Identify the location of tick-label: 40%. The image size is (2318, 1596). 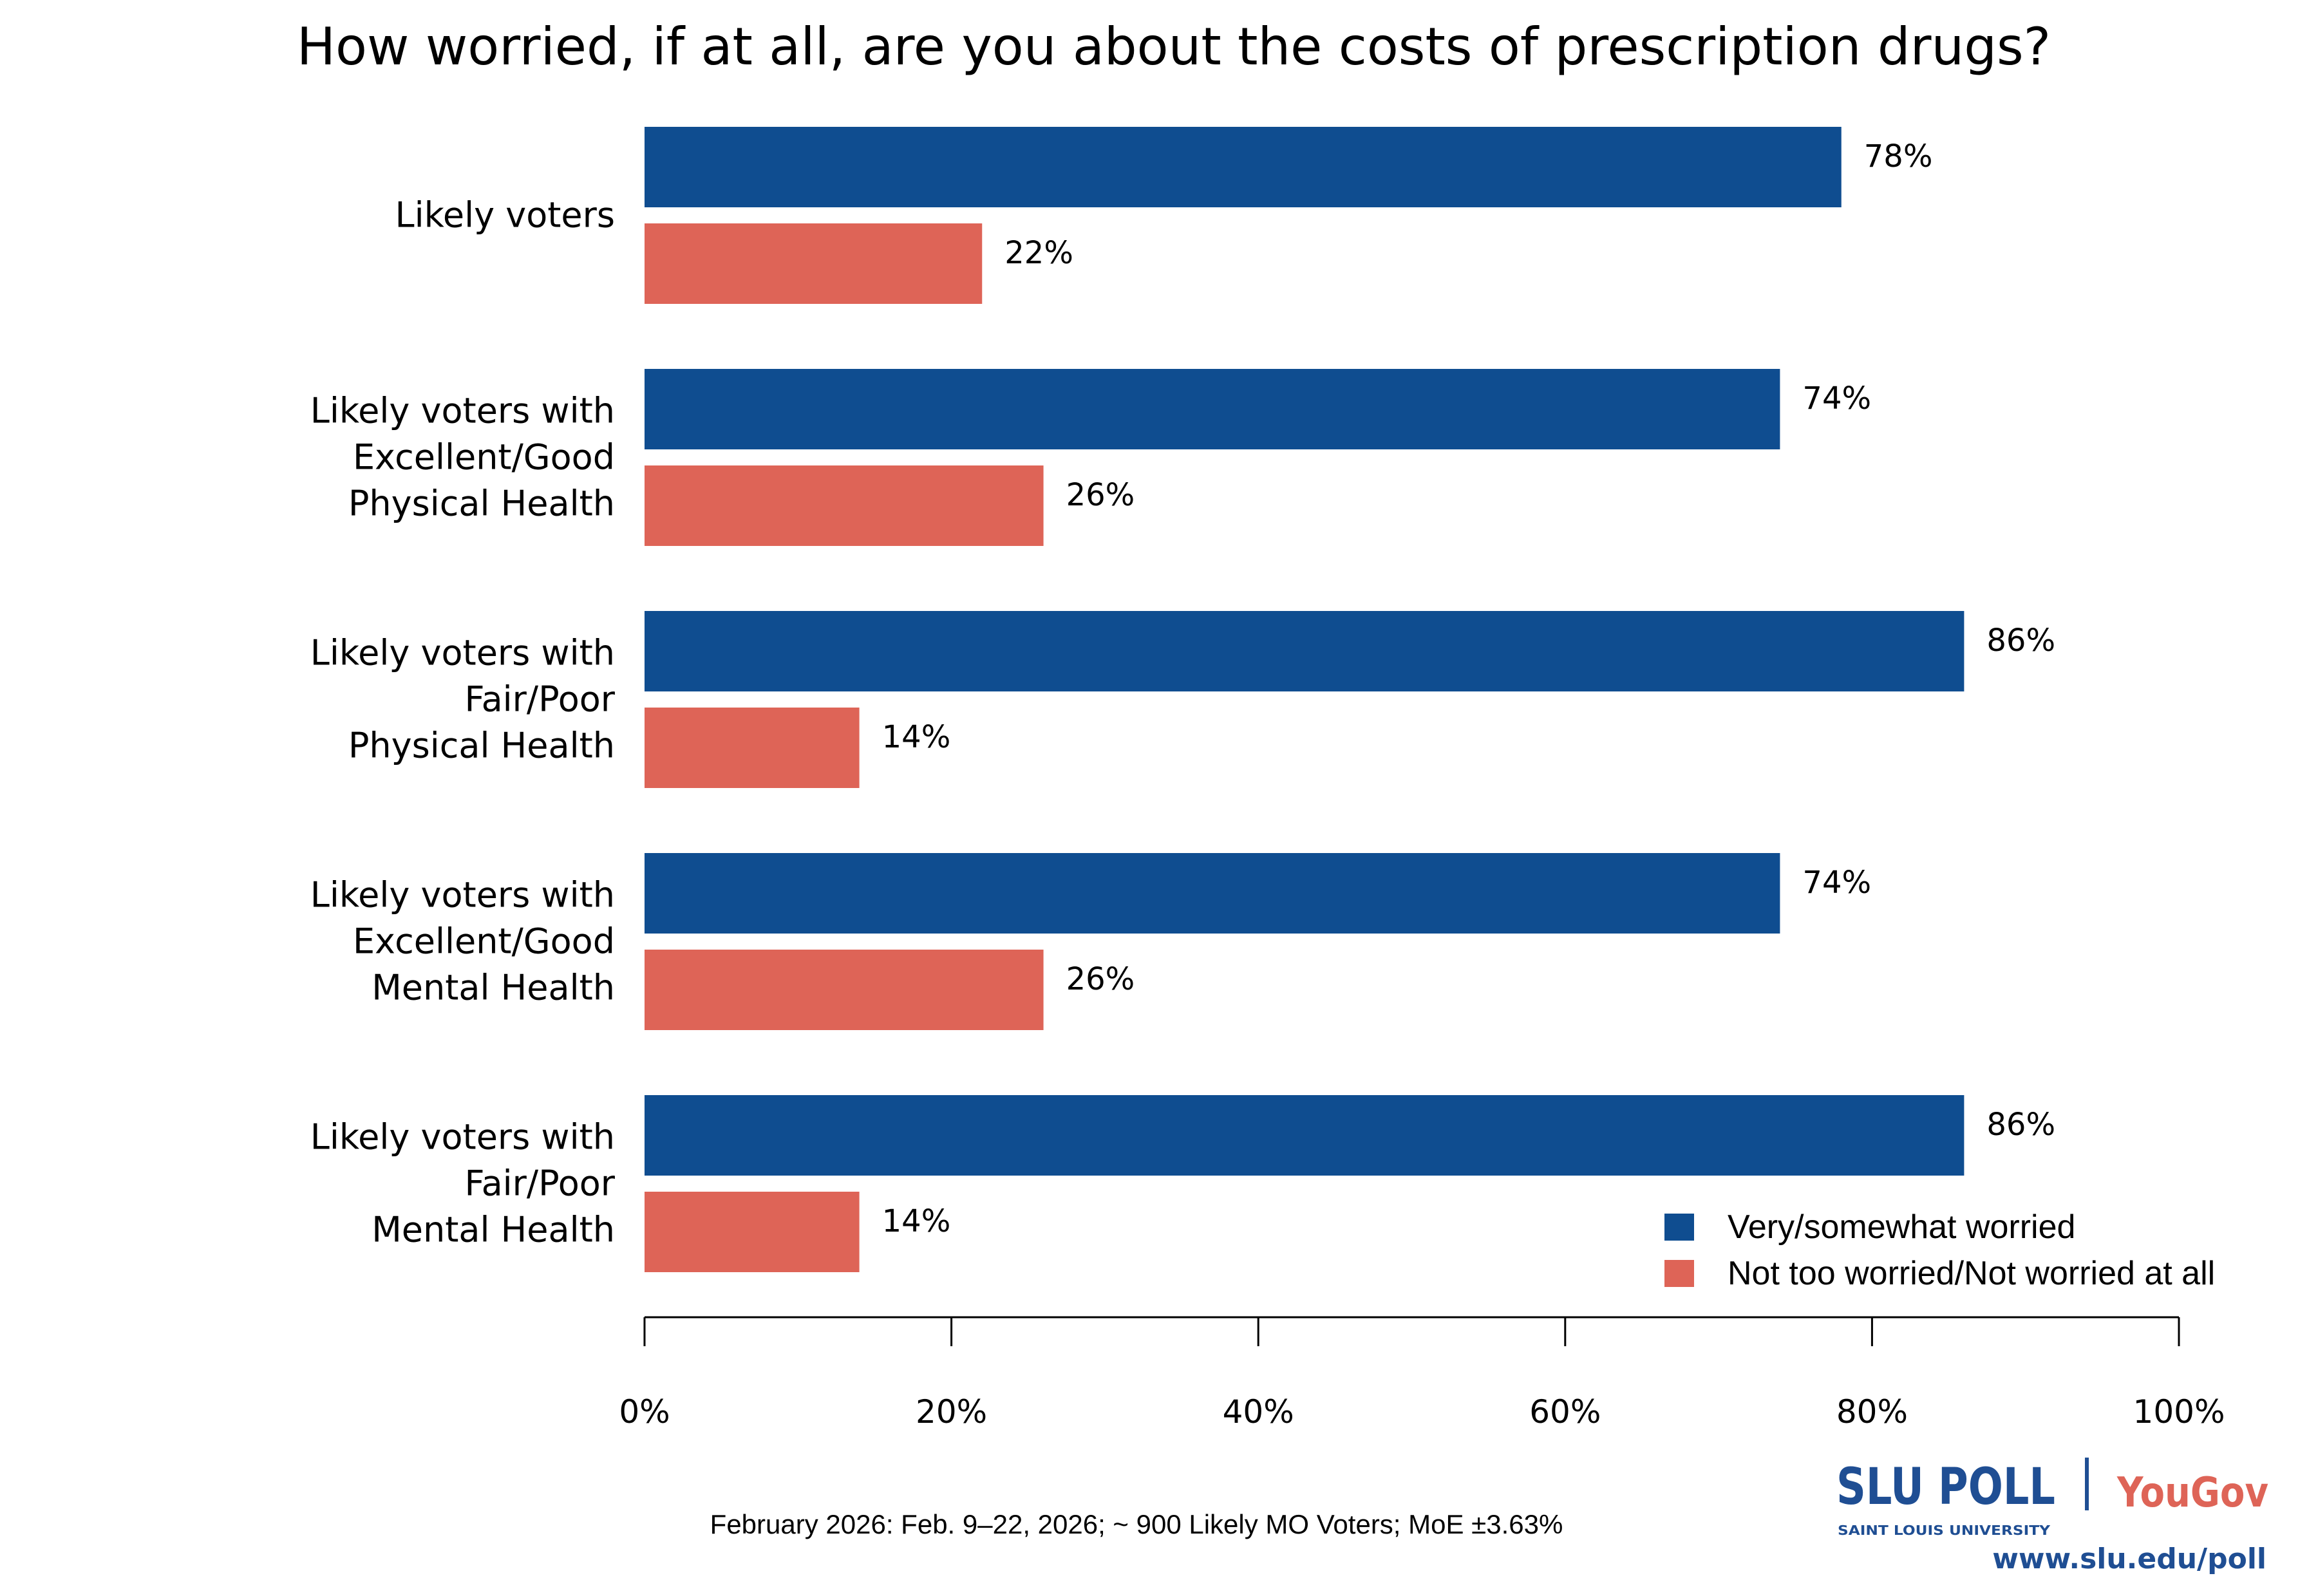
(1258, 1412).